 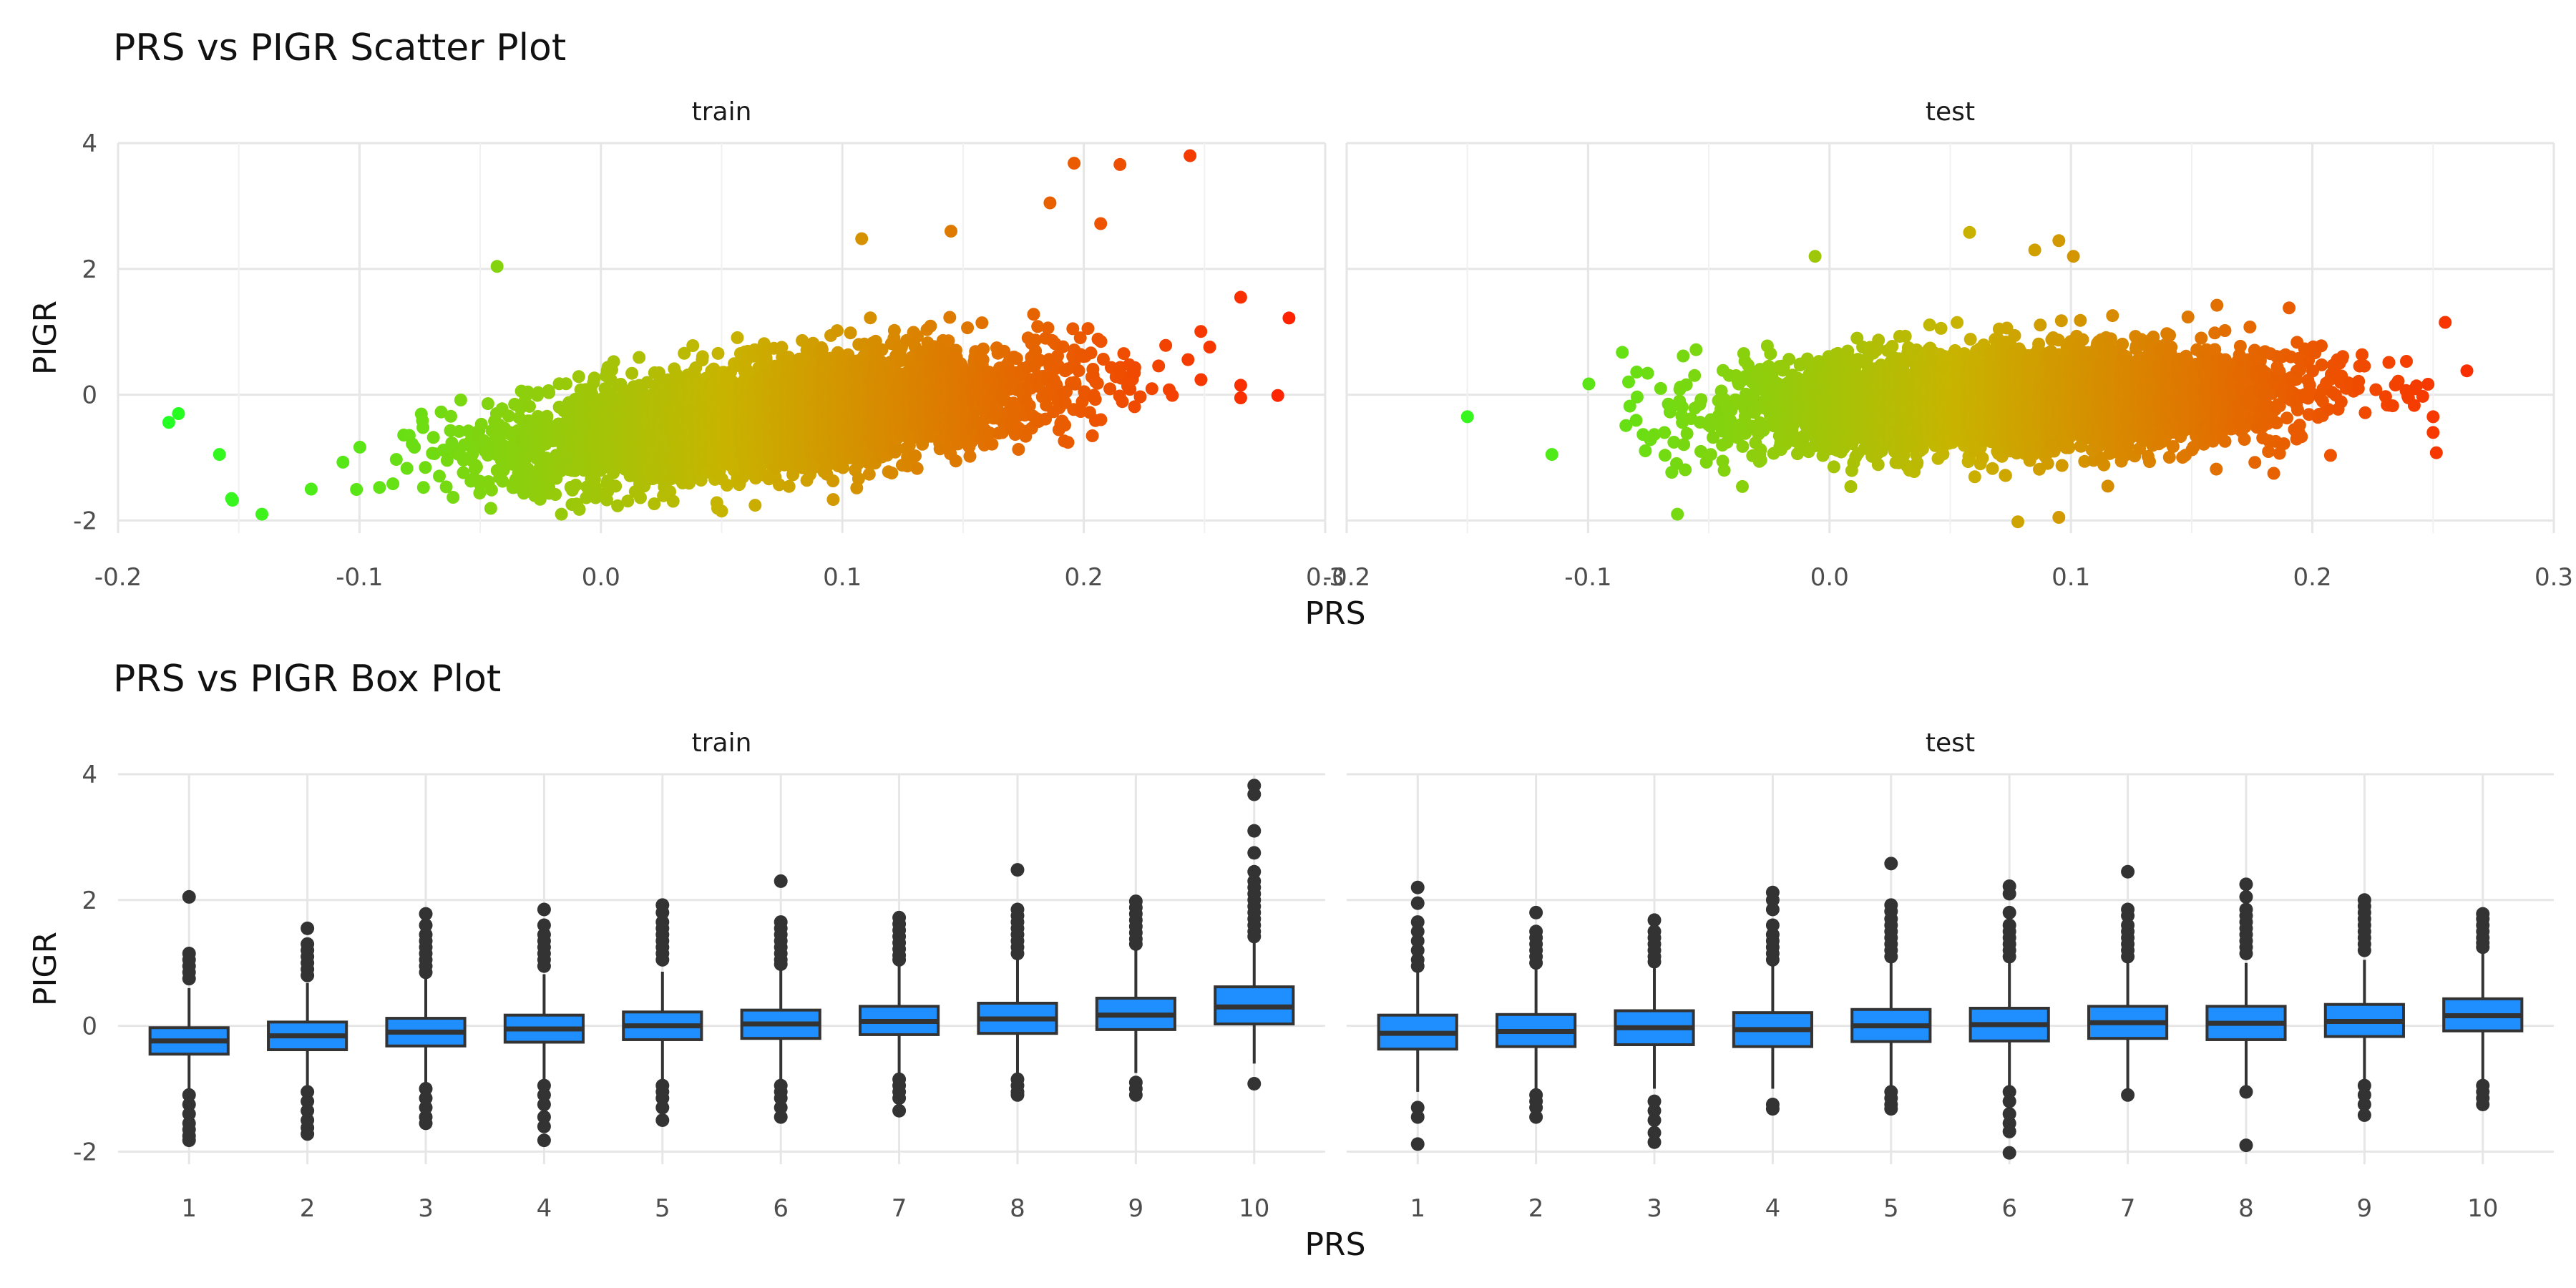 What do you see at coordinates (1830, 577) in the screenshot?
I see `scatter-x-tick-test: 0.0` at bounding box center [1830, 577].